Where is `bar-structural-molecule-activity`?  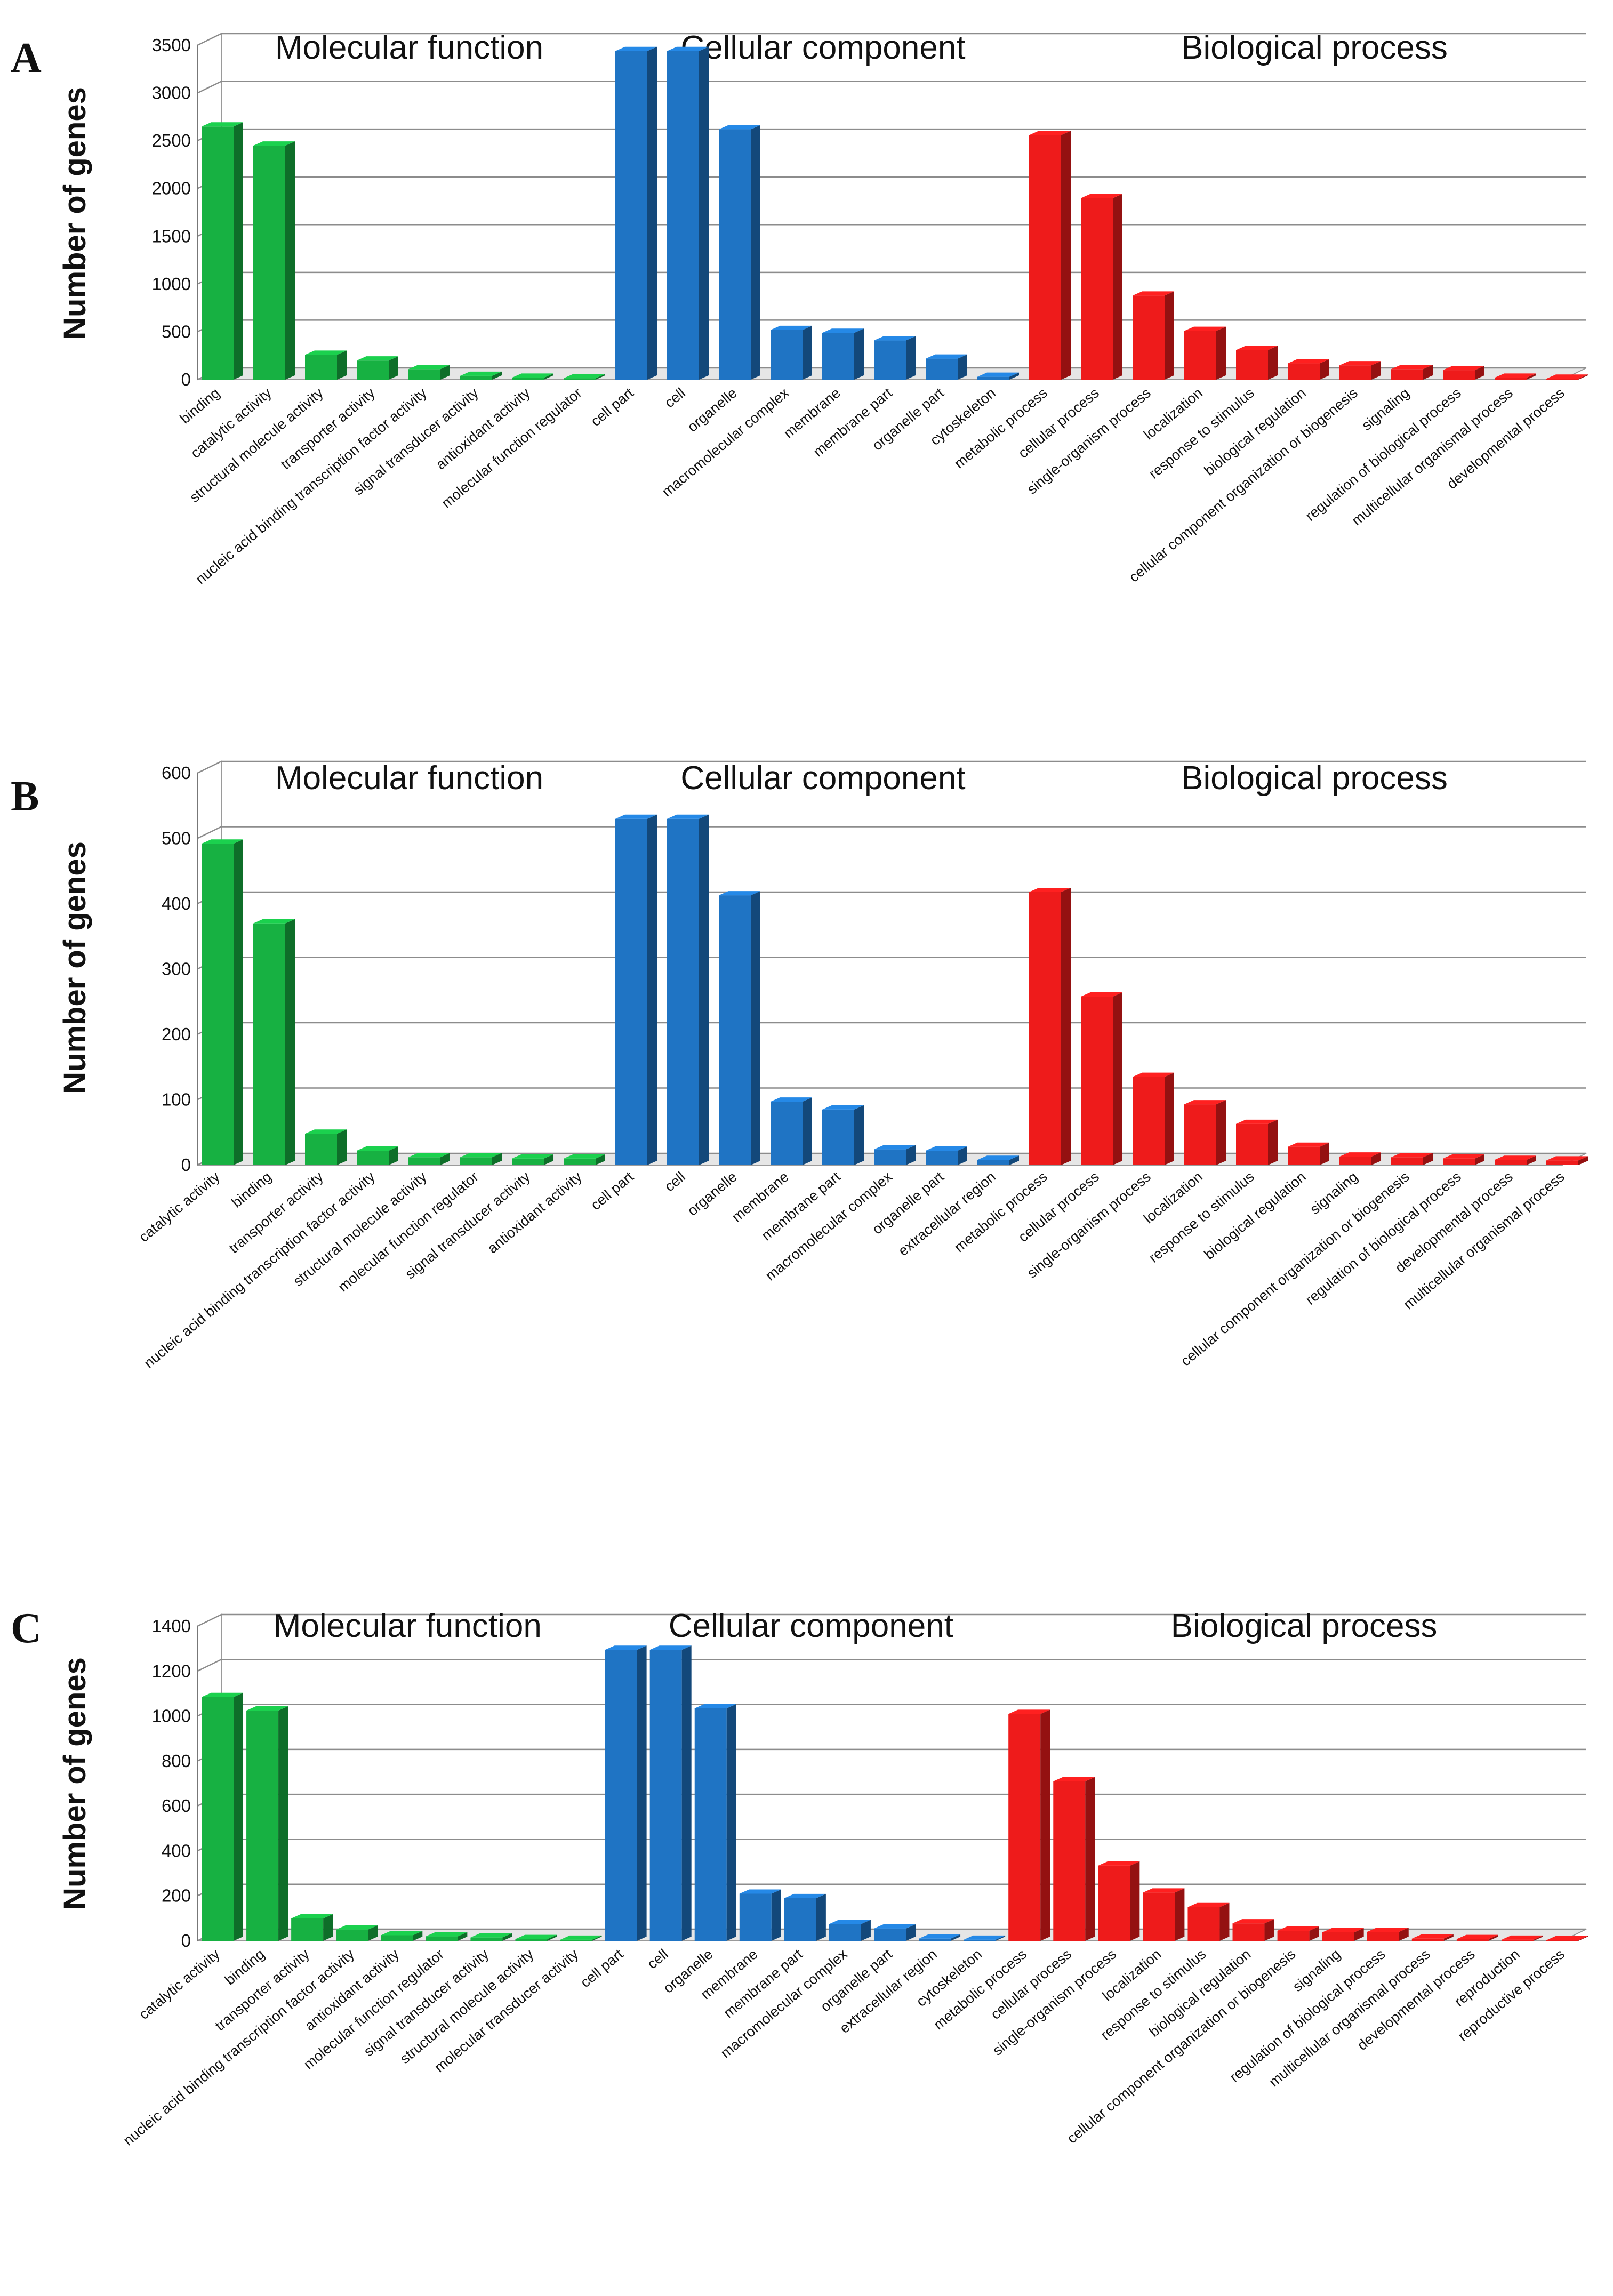 bar-structural-molecule-activity is located at coordinates (326, 365).